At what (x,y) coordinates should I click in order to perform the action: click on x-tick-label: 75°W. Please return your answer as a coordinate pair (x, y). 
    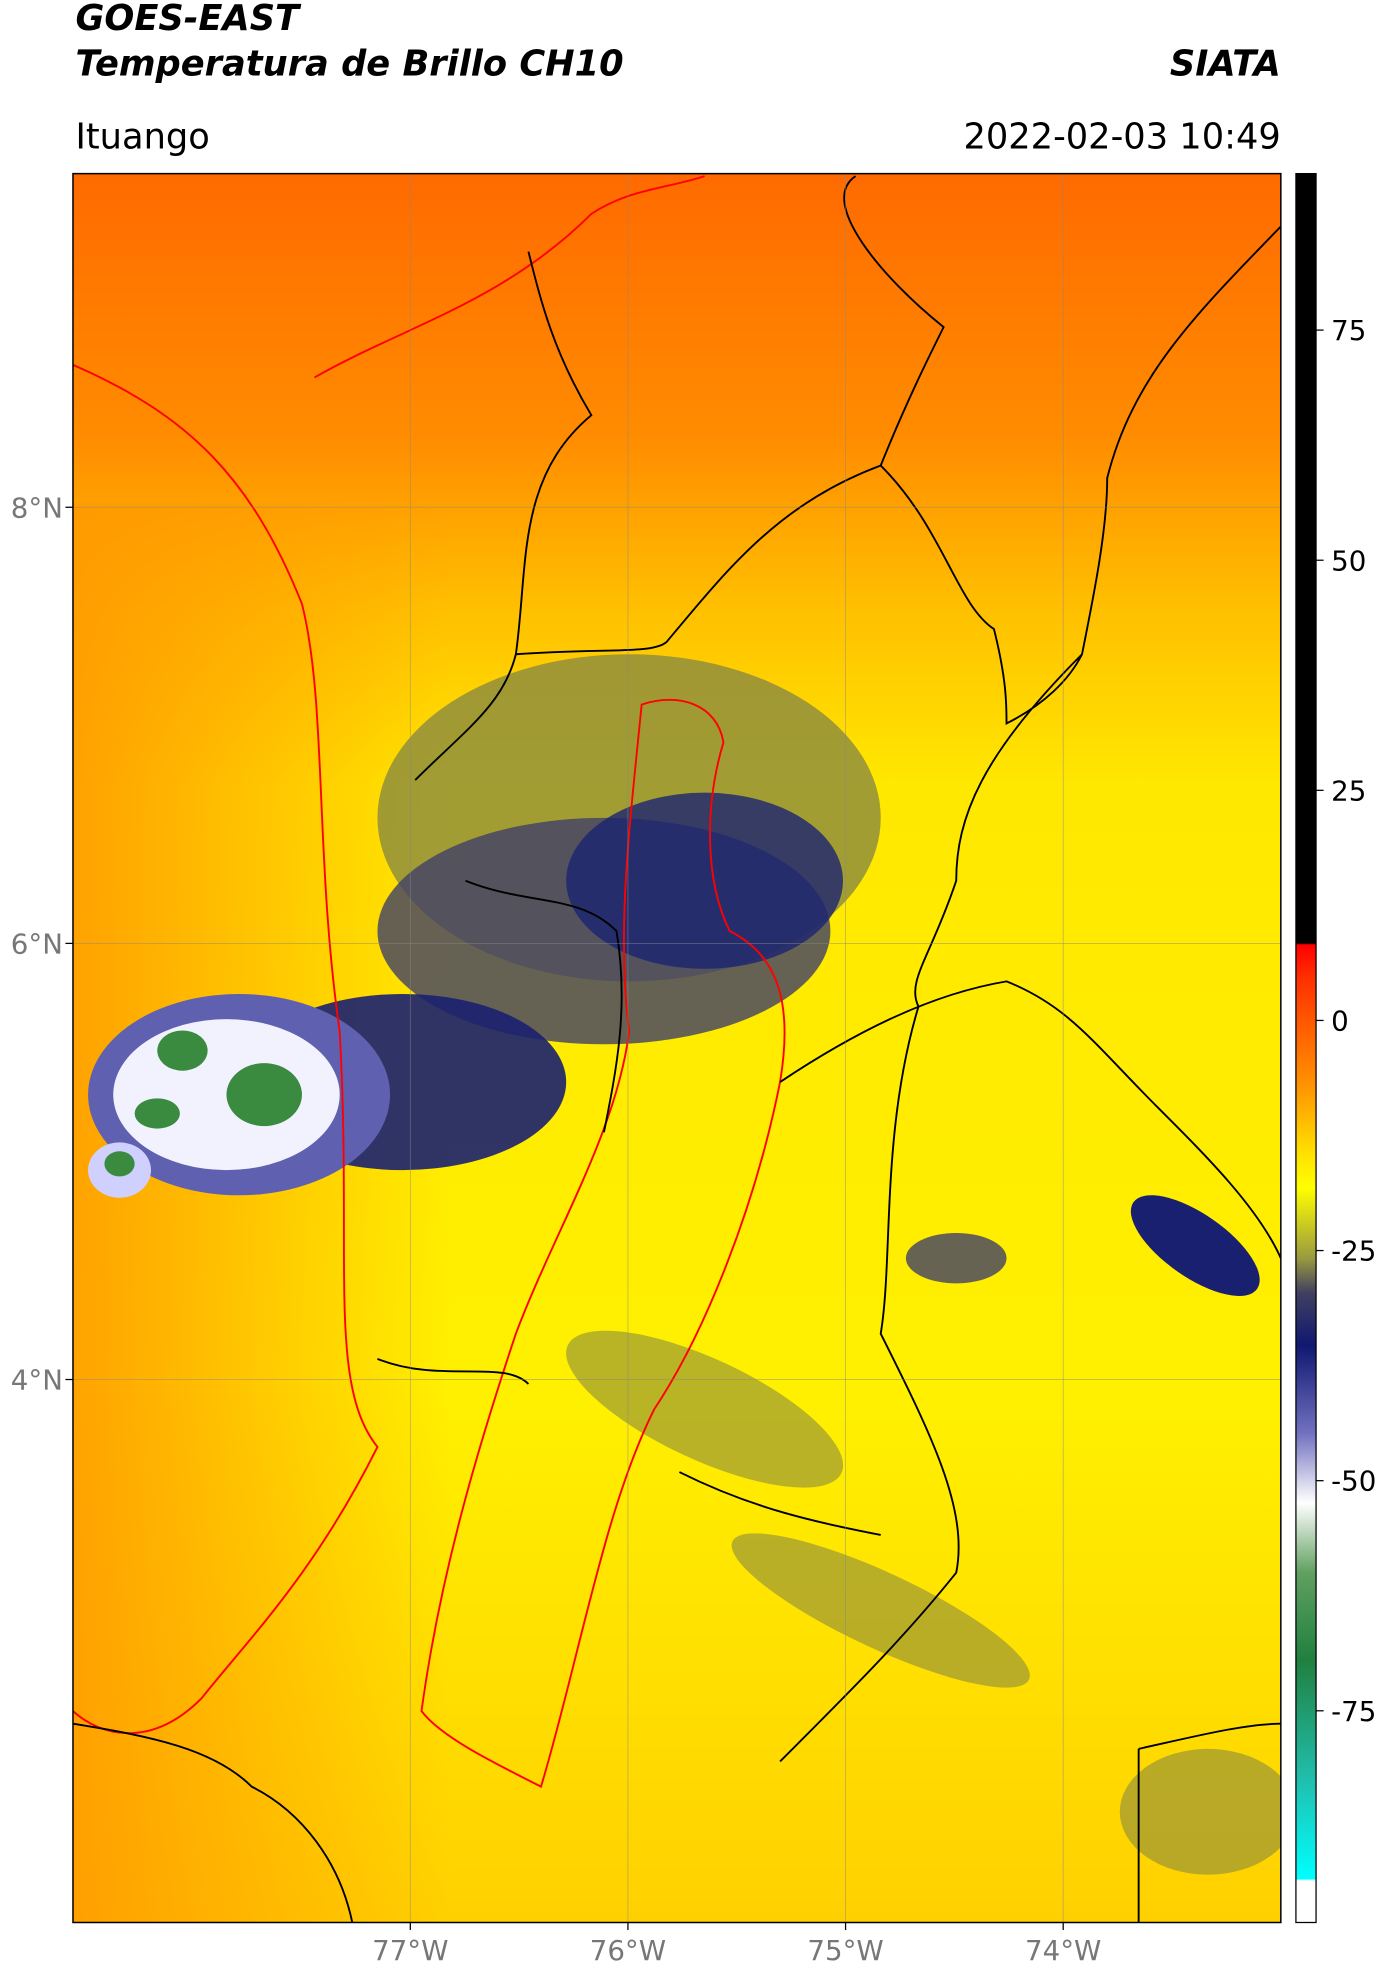
    Looking at the image, I should click on (845, 1950).